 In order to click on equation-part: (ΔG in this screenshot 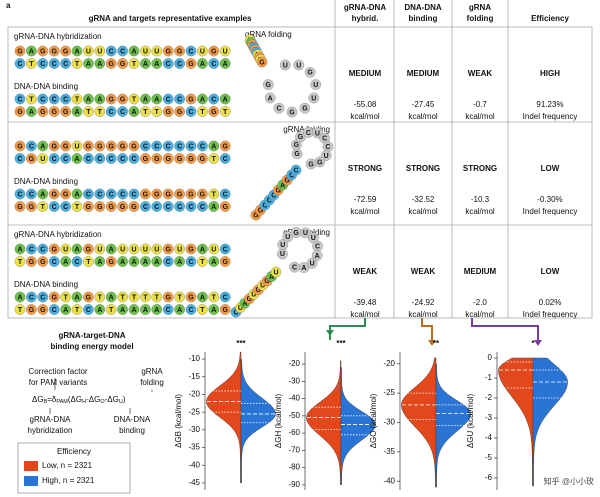, I will do `click(75, 399)`.